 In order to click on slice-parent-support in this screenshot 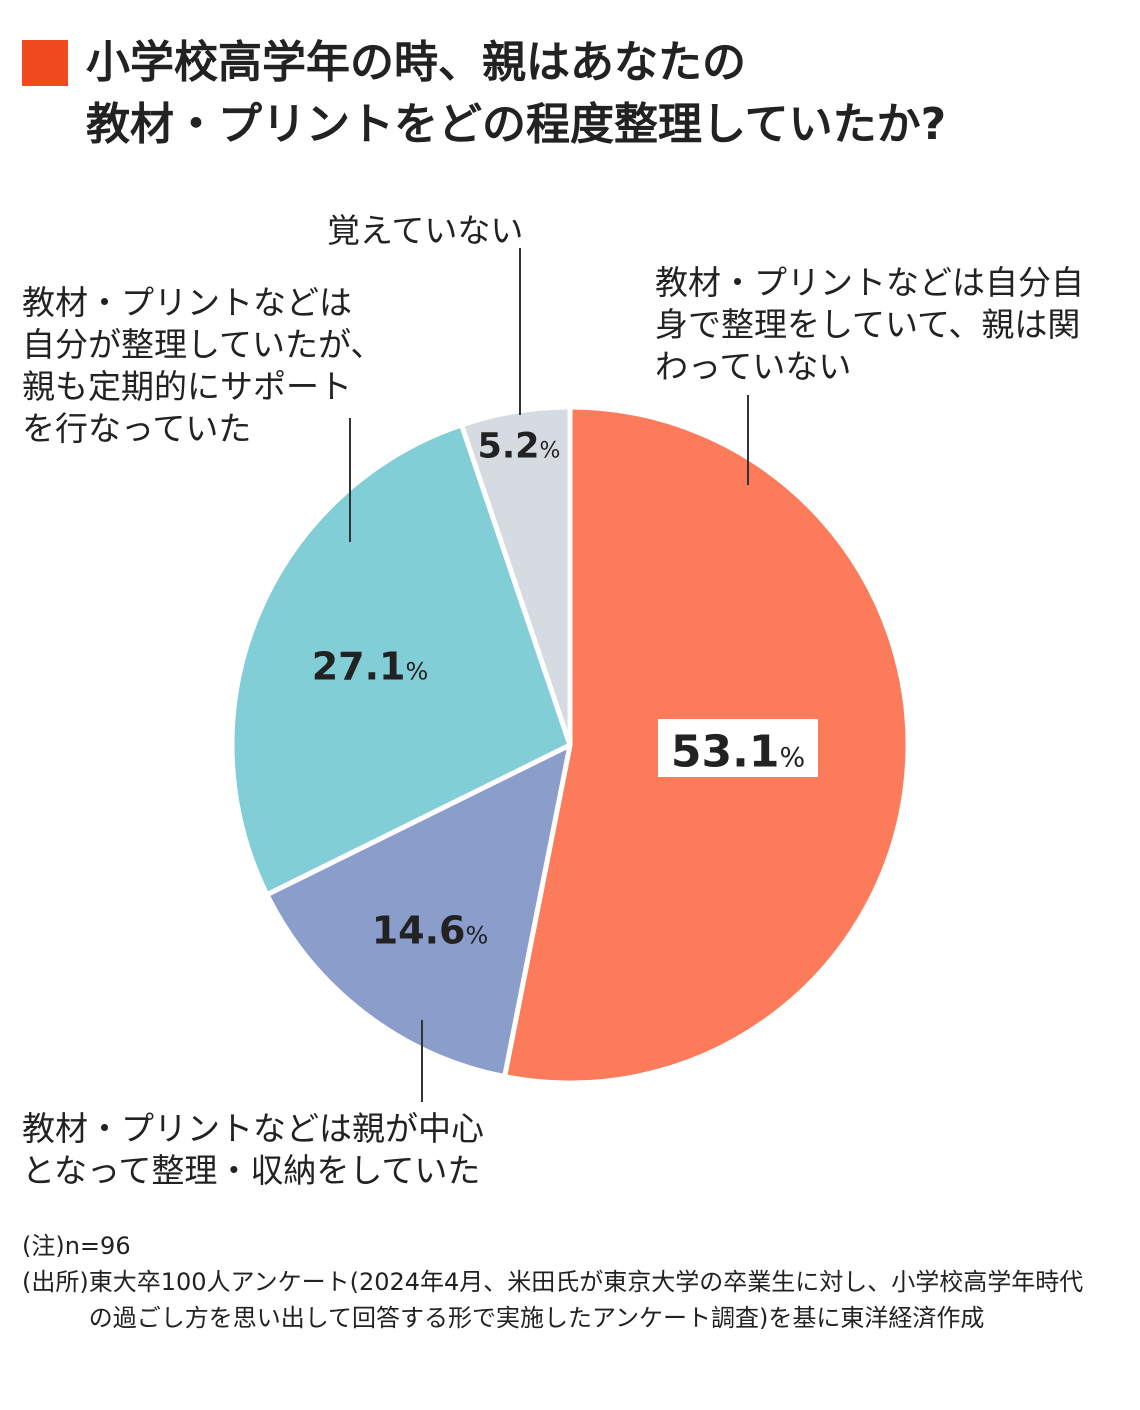, I will do `click(401, 660)`.